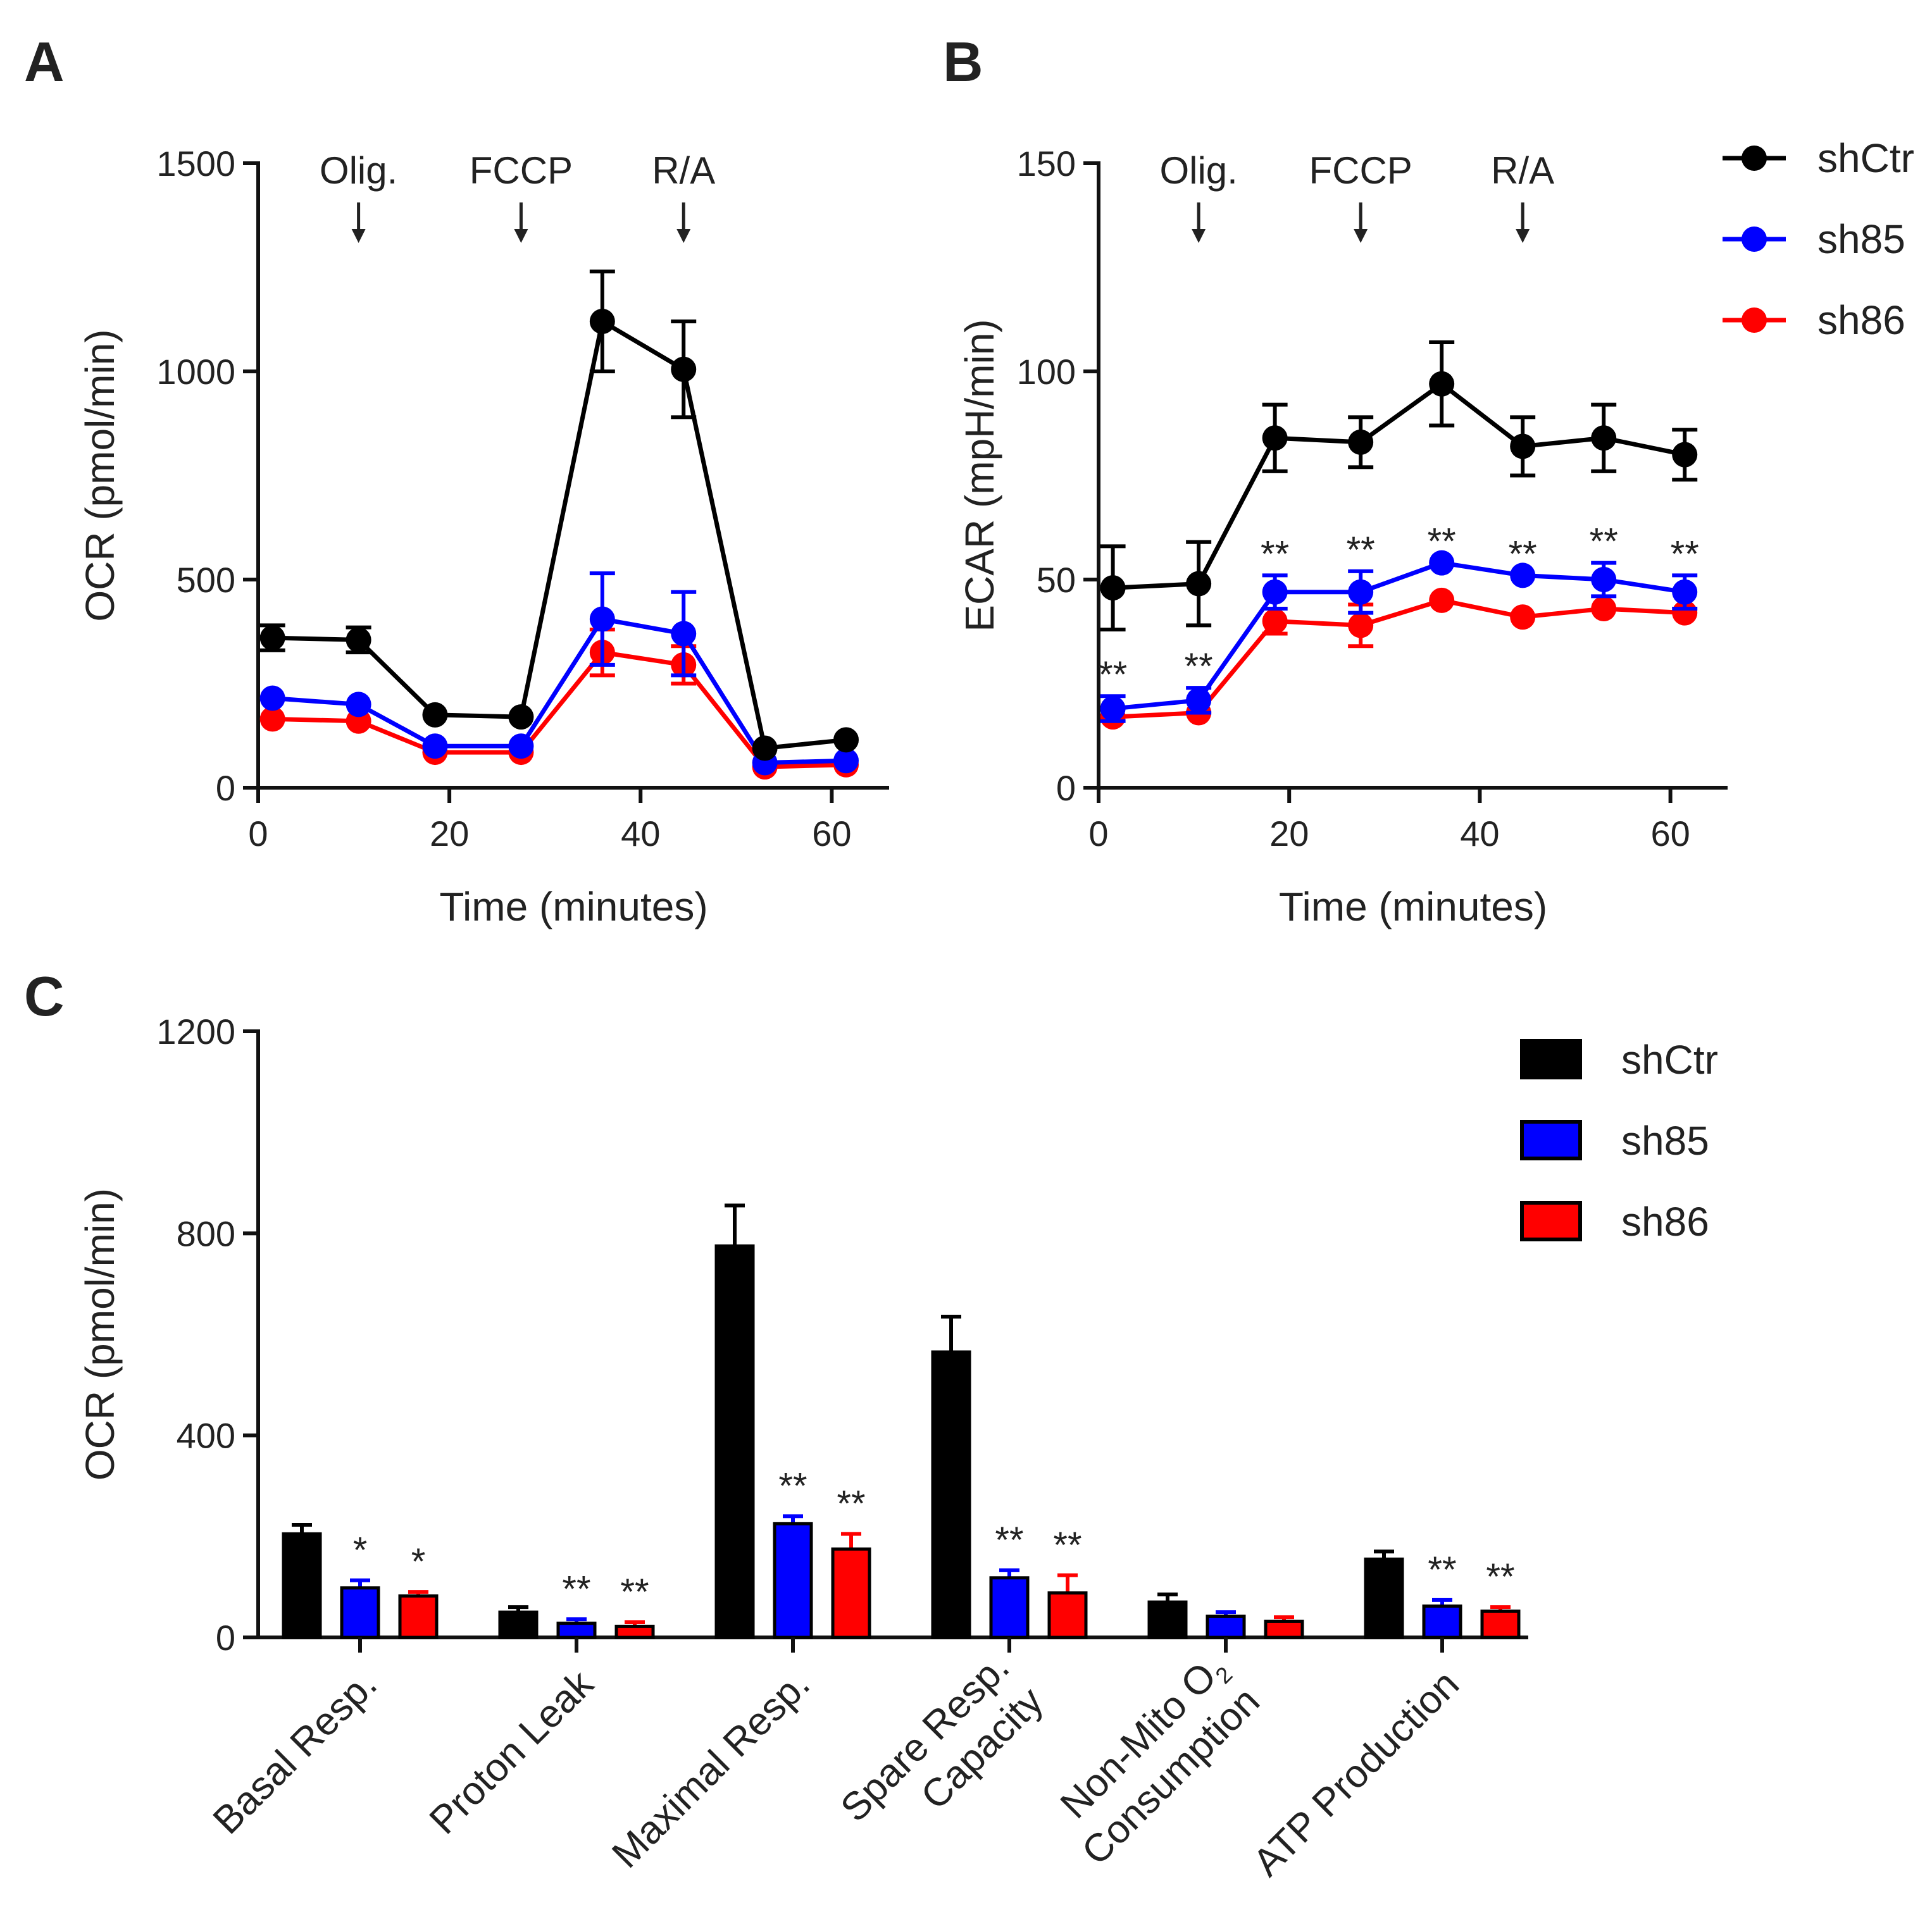  What do you see at coordinates (942, 1754) in the screenshot?
I see `category-label-spare-resp-capacity: Spare Resp.Capacity` at bounding box center [942, 1754].